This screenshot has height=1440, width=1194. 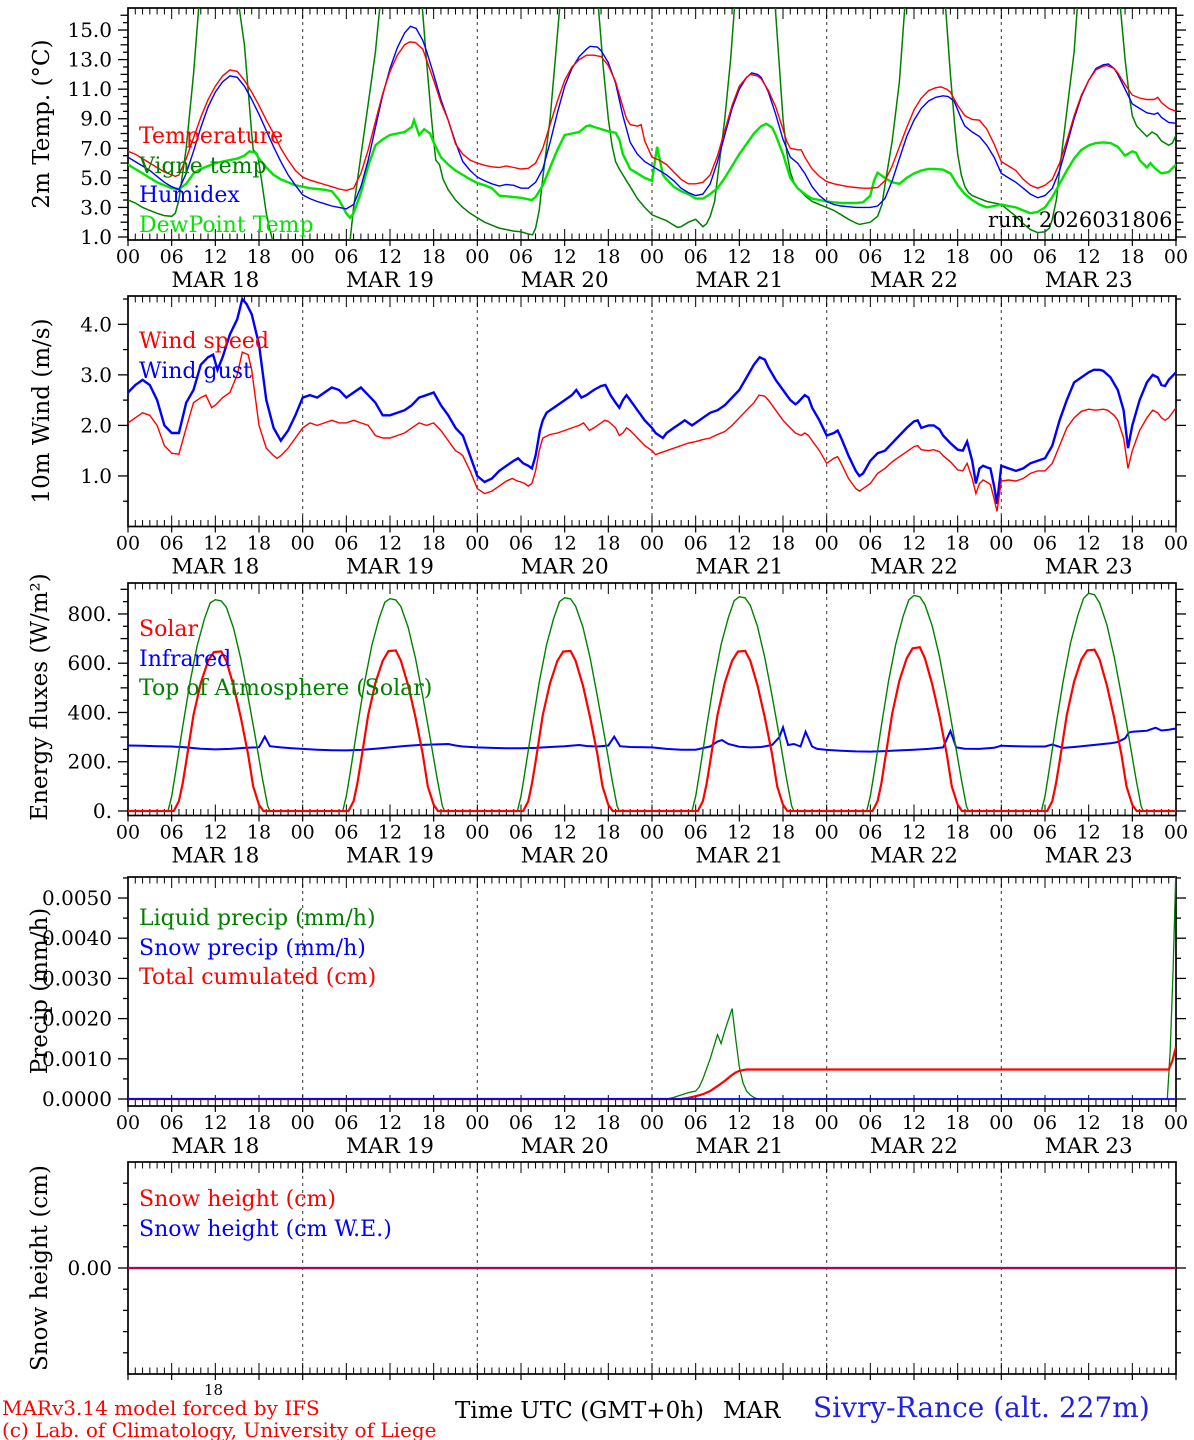 What do you see at coordinates (89, 762) in the screenshot?
I see `y-tick-label: 200.` at bounding box center [89, 762].